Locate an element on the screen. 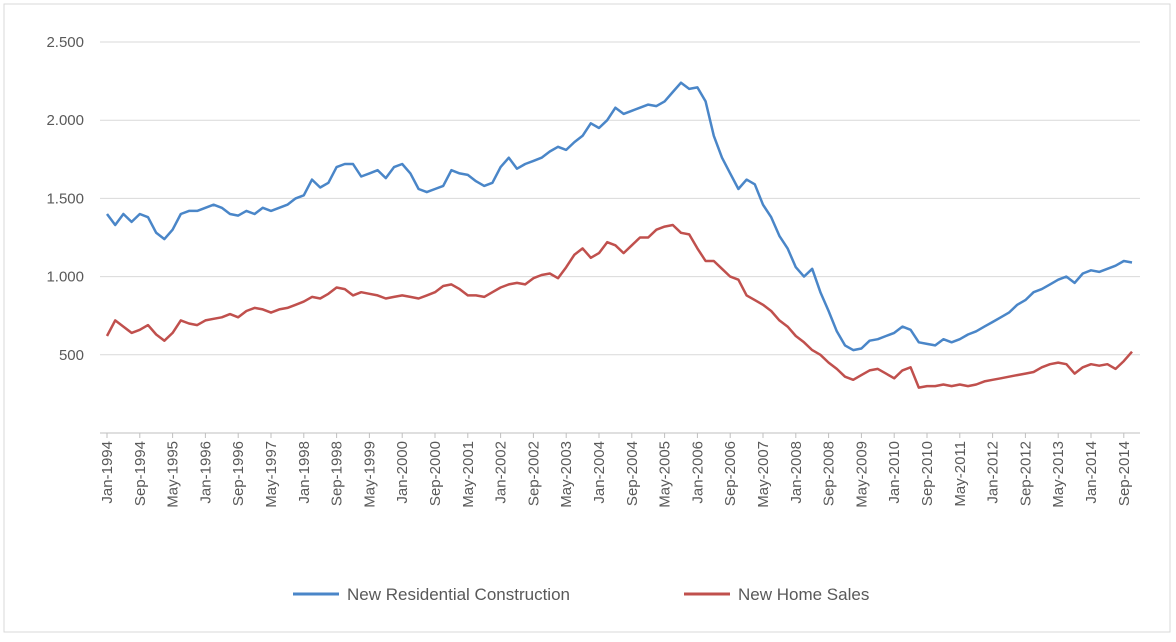 This screenshot has width=1176, height=642. x-tick-label: Sep-2004 is located at coordinates (632, 473).